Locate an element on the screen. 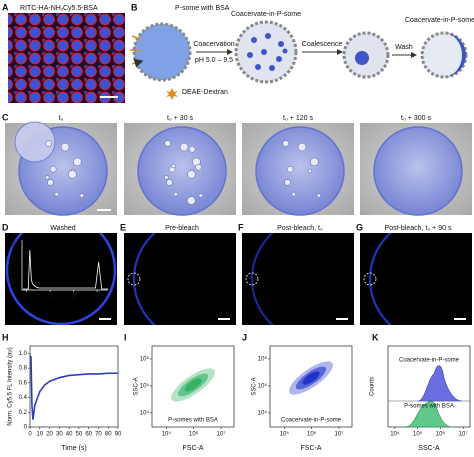 This screenshot has width=474, height=457. timepoint-label: t₀ + 300 s is located at coordinates (416, 118).